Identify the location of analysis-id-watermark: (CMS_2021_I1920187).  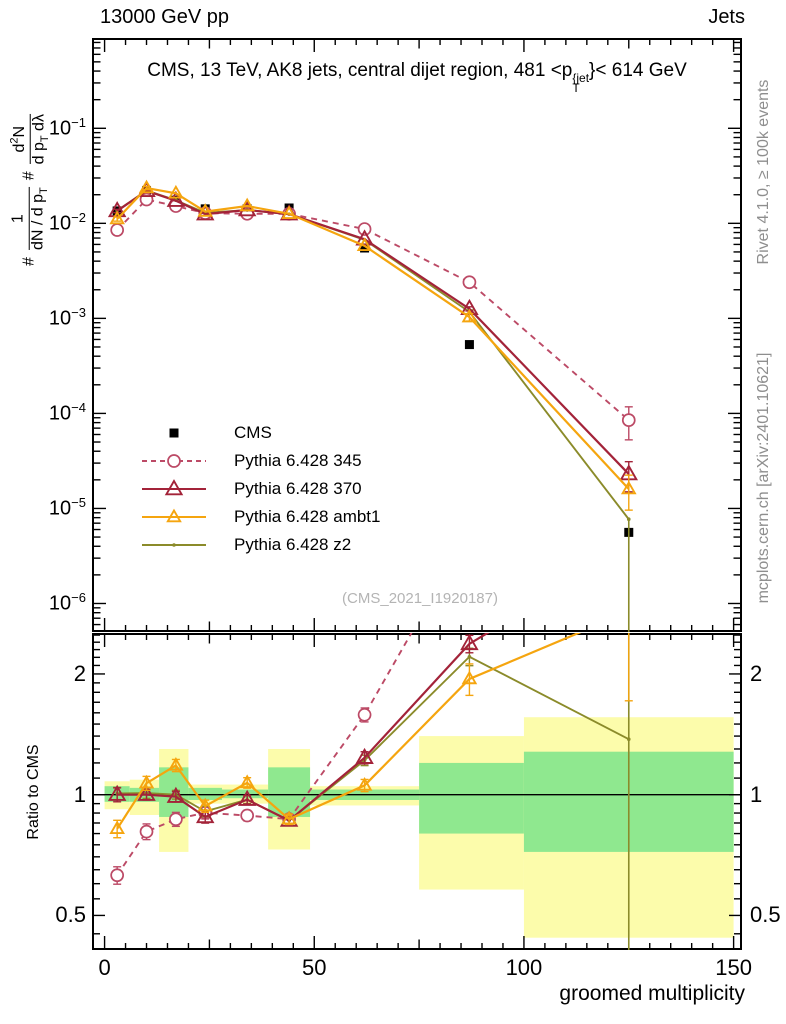
(420, 598).